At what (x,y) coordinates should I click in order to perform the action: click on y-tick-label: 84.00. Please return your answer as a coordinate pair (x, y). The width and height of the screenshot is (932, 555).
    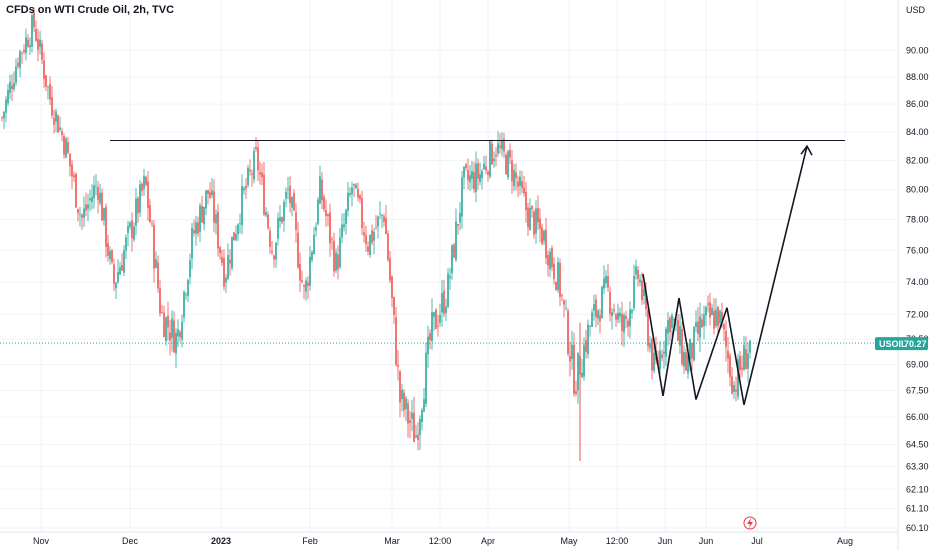
    Looking at the image, I should click on (917, 132).